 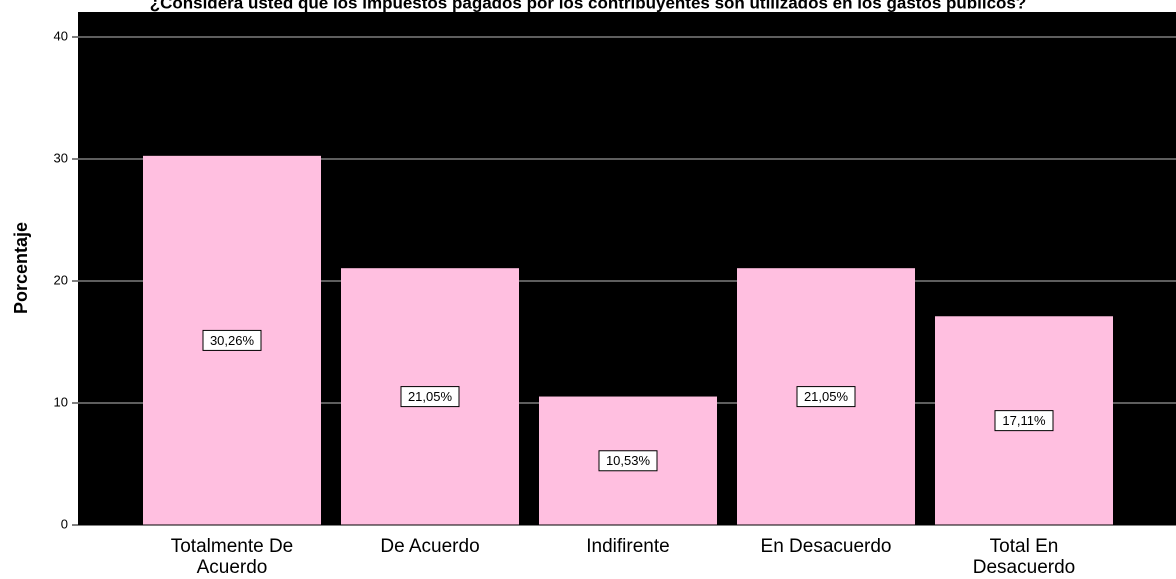 I want to click on y-axis-label: Porcentaje, so click(x=21, y=268).